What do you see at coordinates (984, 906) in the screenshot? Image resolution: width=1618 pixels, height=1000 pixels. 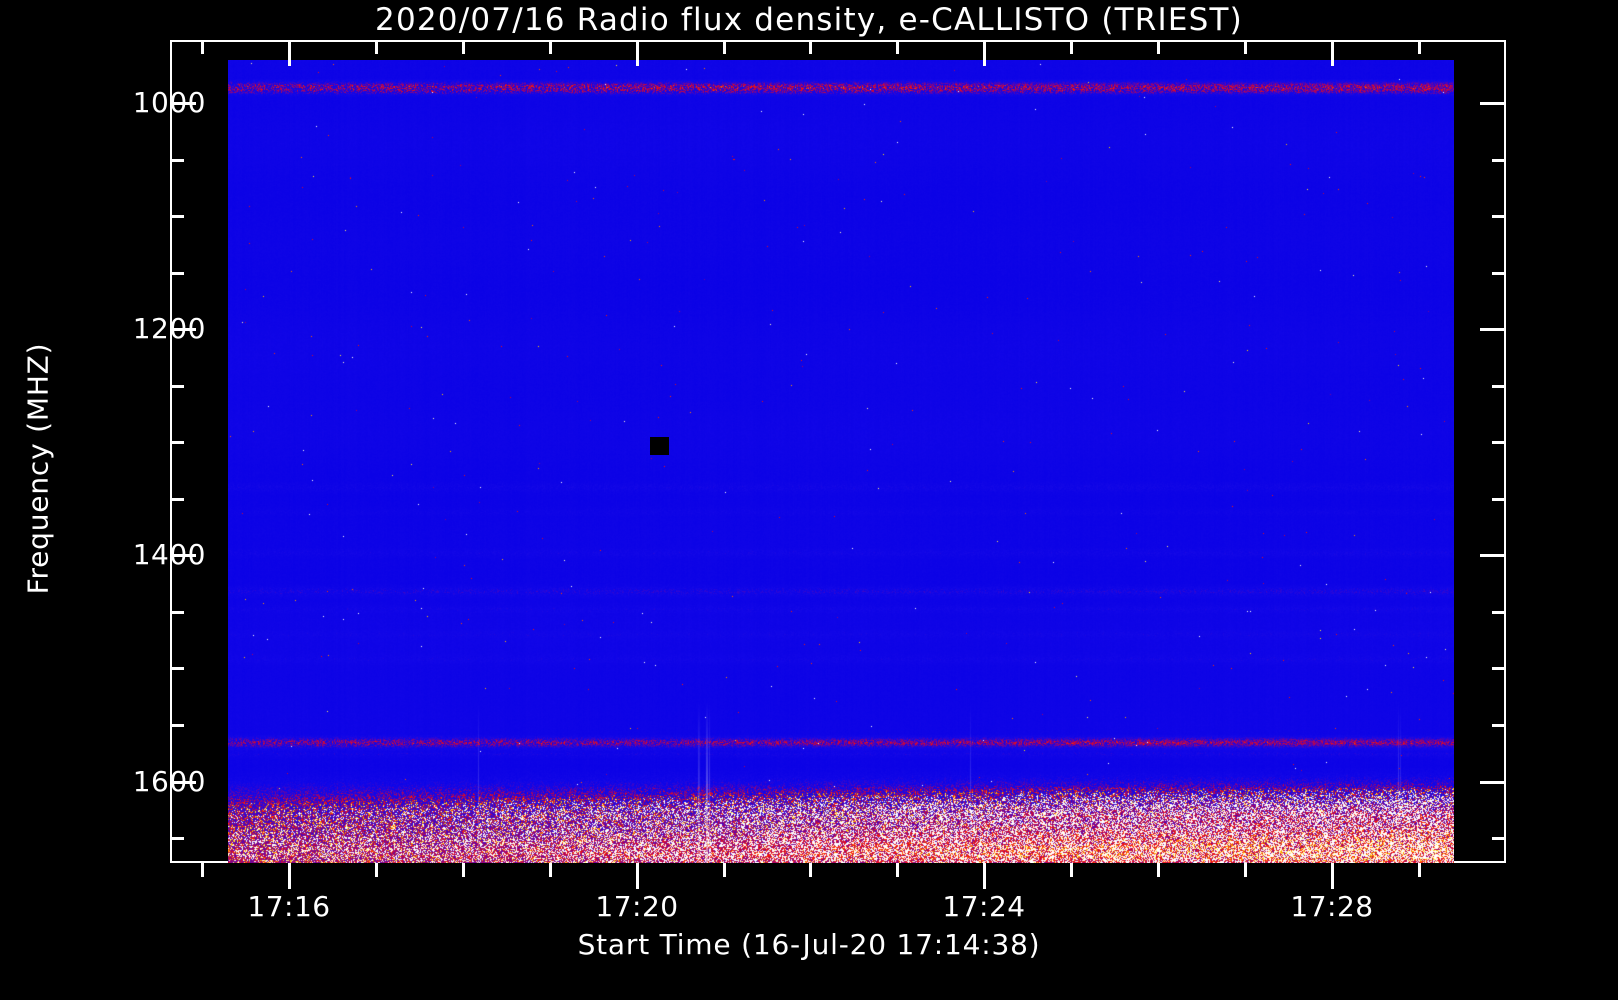 I see `x-tick-label-17:24: 17:24` at bounding box center [984, 906].